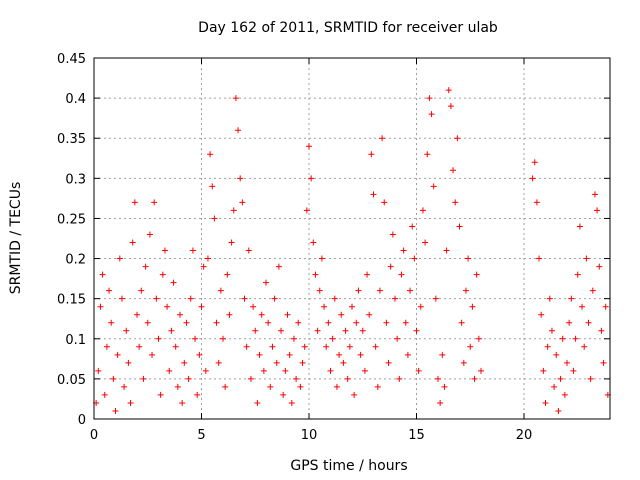  Describe the element at coordinates (524, 435) in the screenshot. I see `x-tick-label: 20` at that location.